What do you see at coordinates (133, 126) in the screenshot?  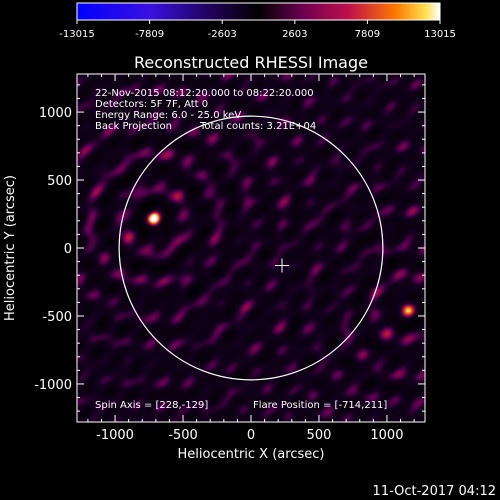 I see `method-annotation: Back Projection` at bounding box center [133, 126].